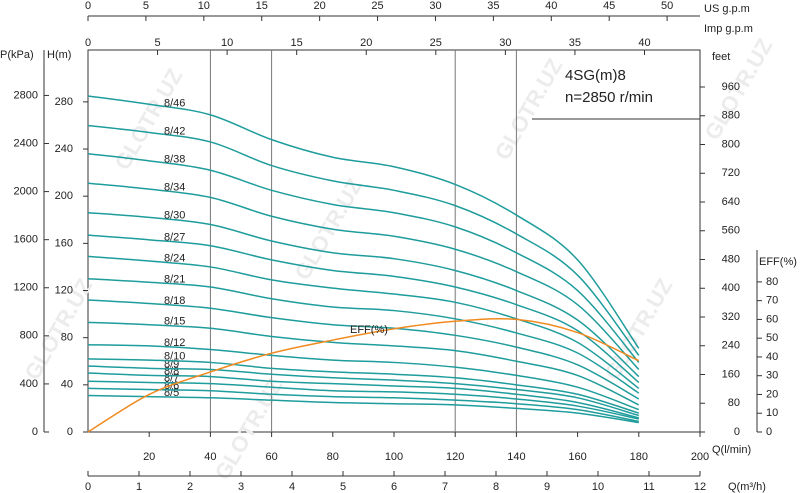  What do you see at coordinates (64, 290) in the screenshot?
I see `y-tick-label: 120` at bounding box center [64, 290].